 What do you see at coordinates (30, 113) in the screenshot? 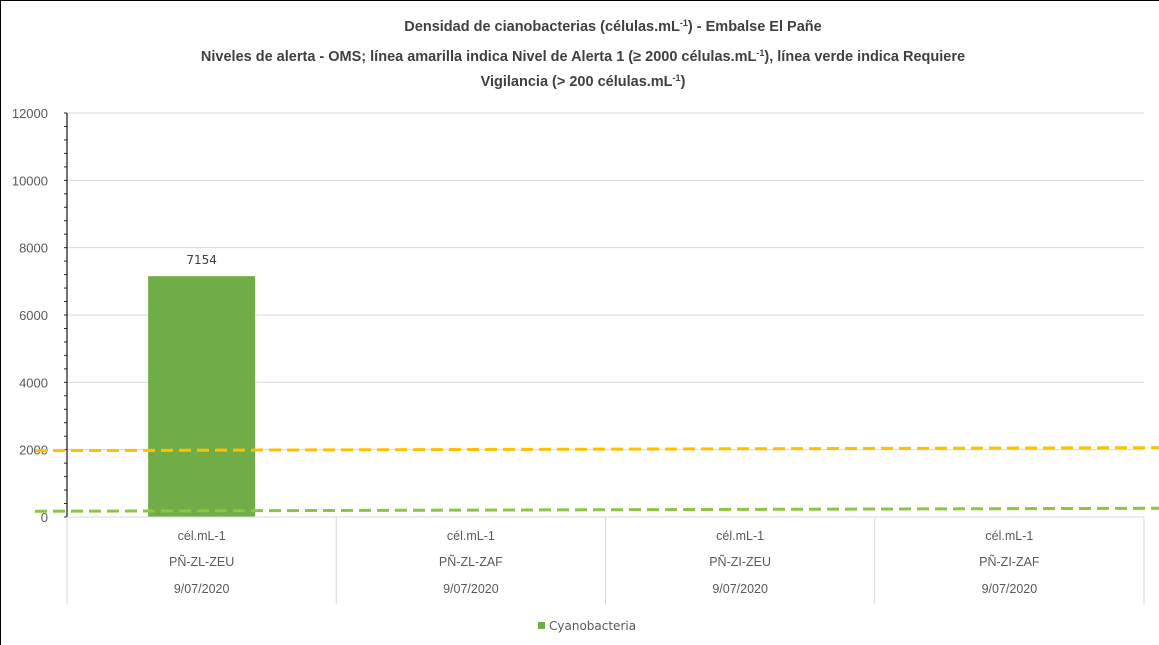
I see `y-tick-label: 12000` at bounding box center [30, 113].